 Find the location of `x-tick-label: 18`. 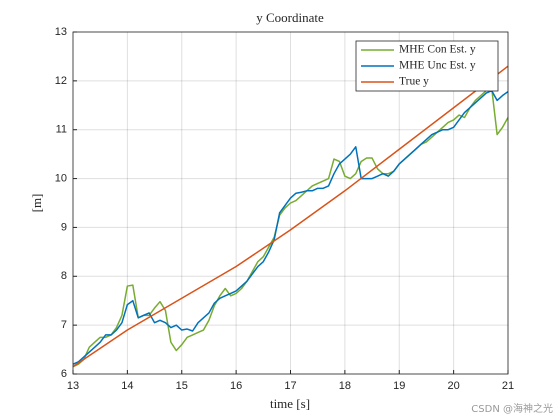

x-tick-label: 18 is located at coordinates (345, 386).